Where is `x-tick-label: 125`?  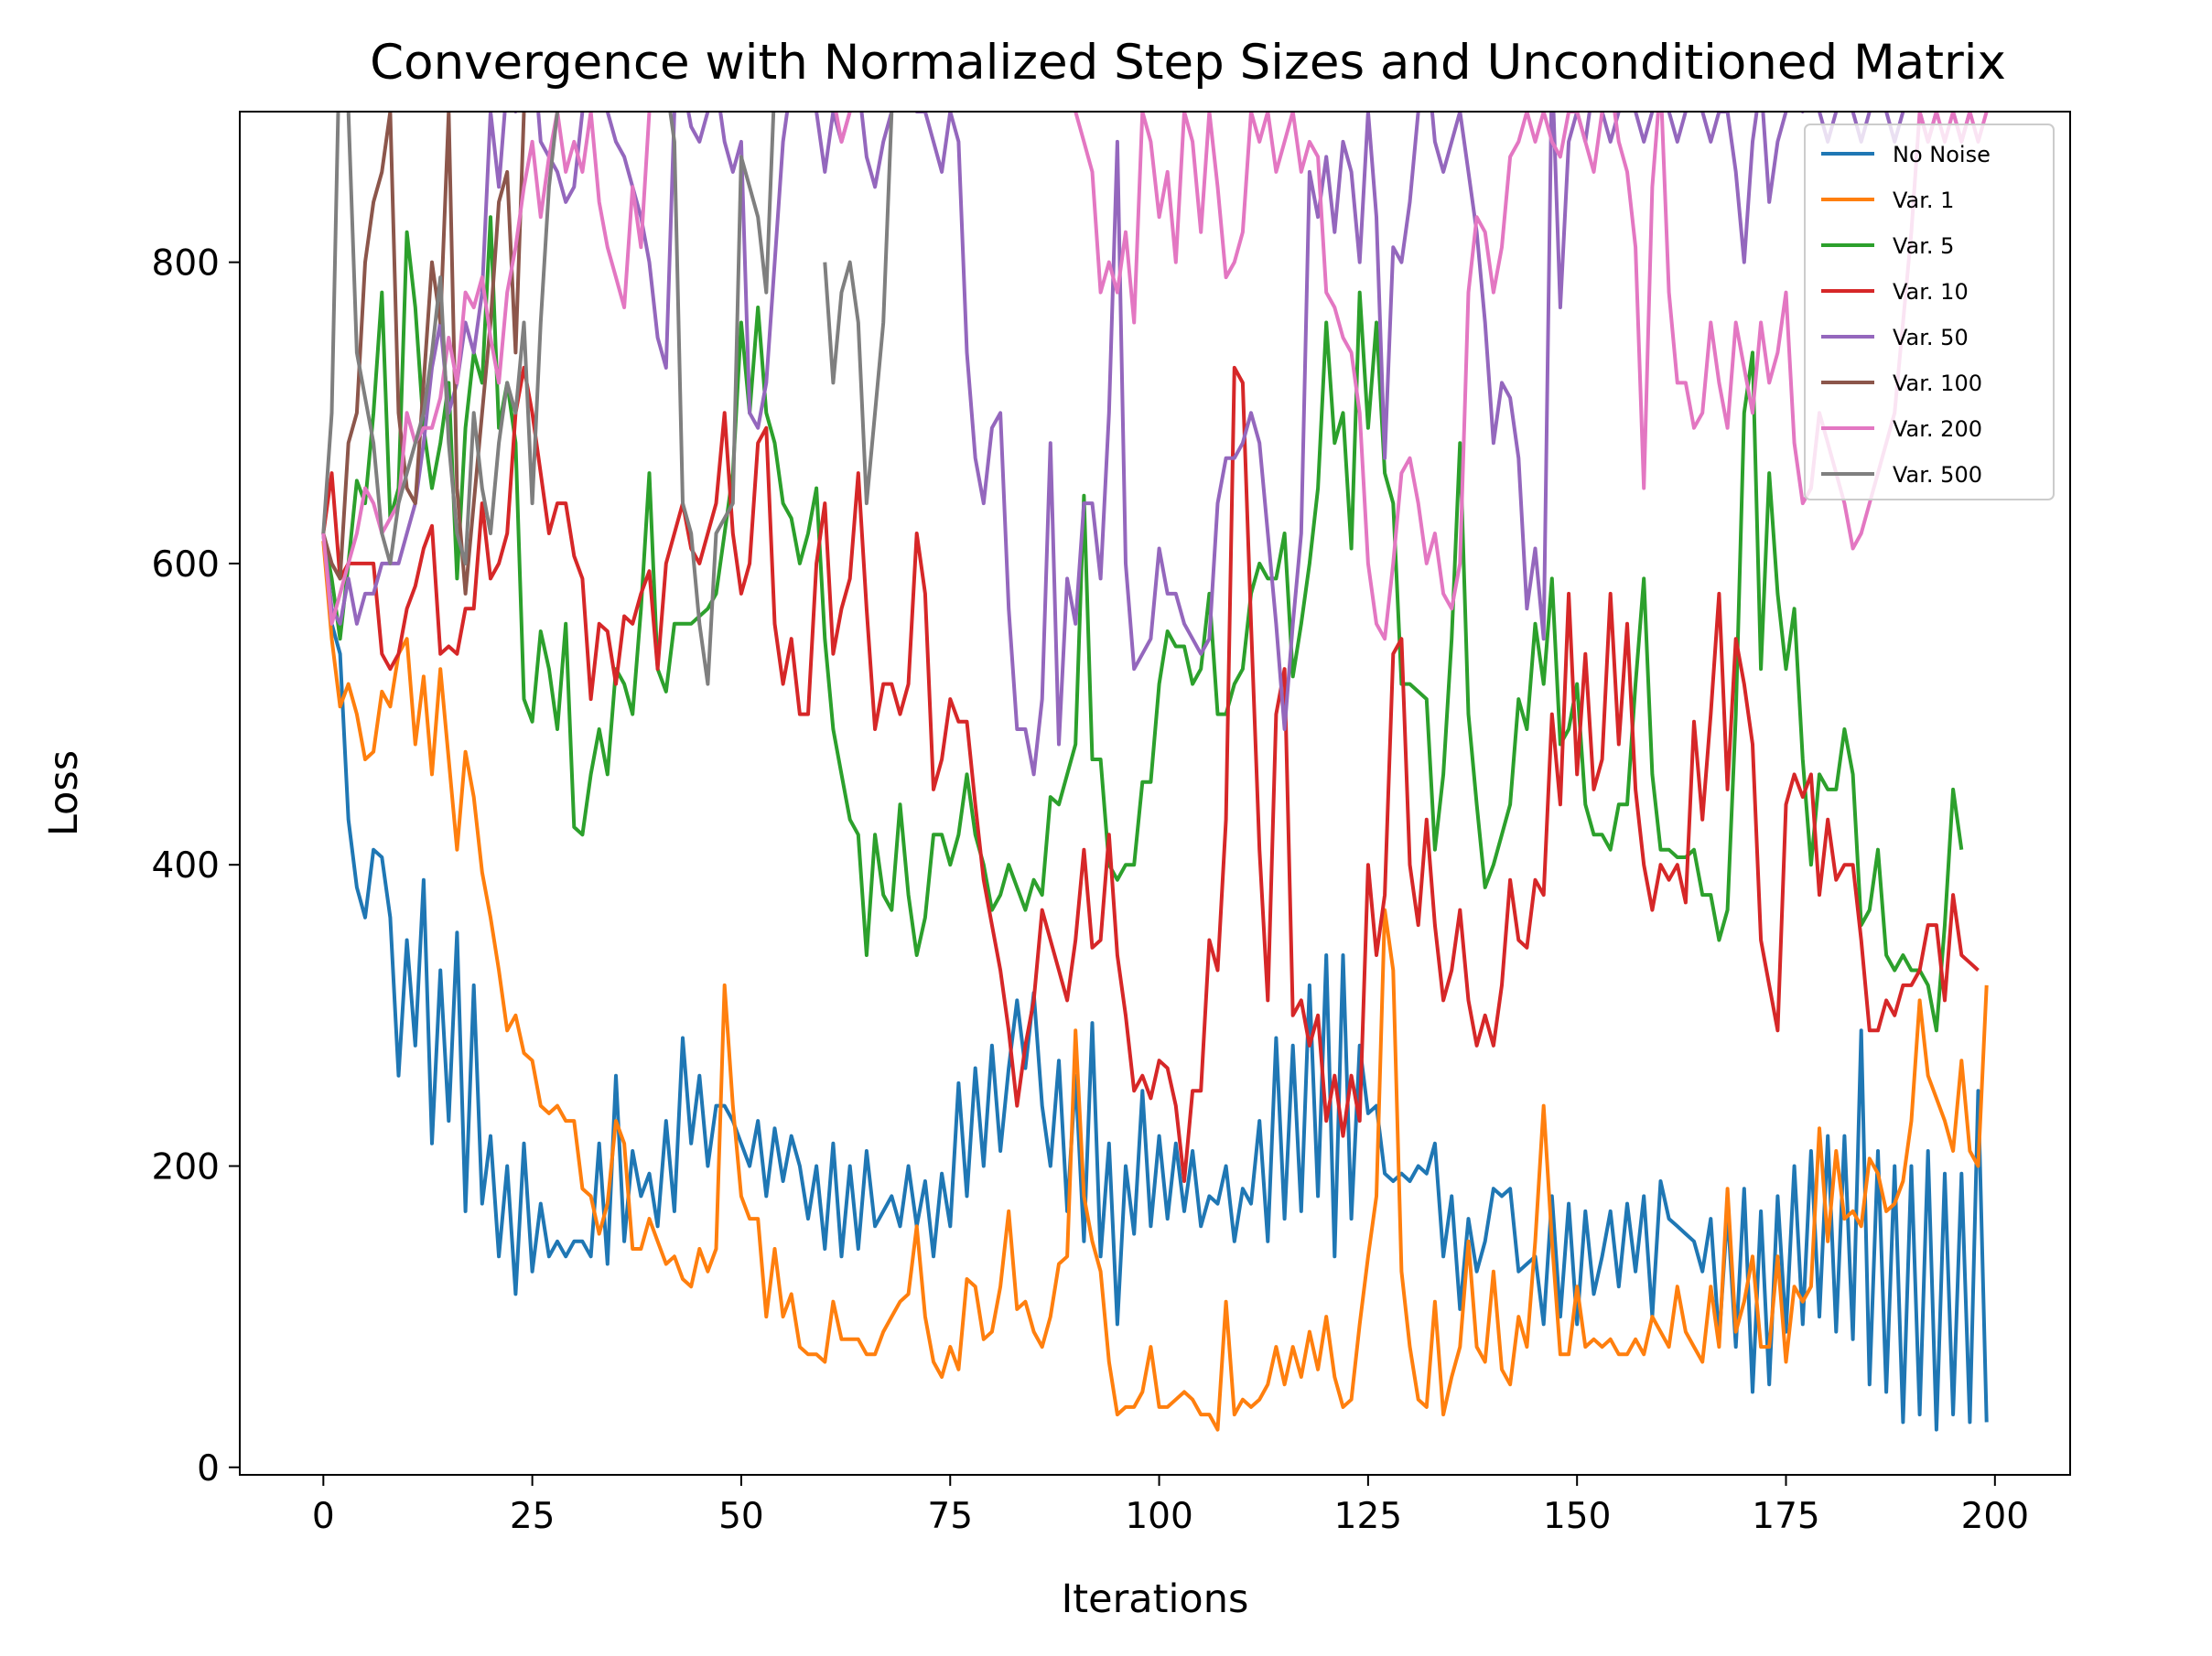 x-tick-label: 125 is located at coordinates (1368, 1516).